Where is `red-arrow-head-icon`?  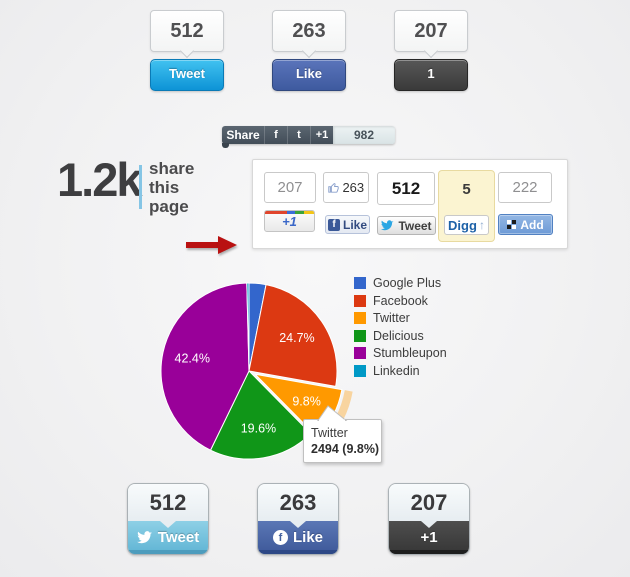 red-arrow-head-icon is located at coordinates (227, 245).